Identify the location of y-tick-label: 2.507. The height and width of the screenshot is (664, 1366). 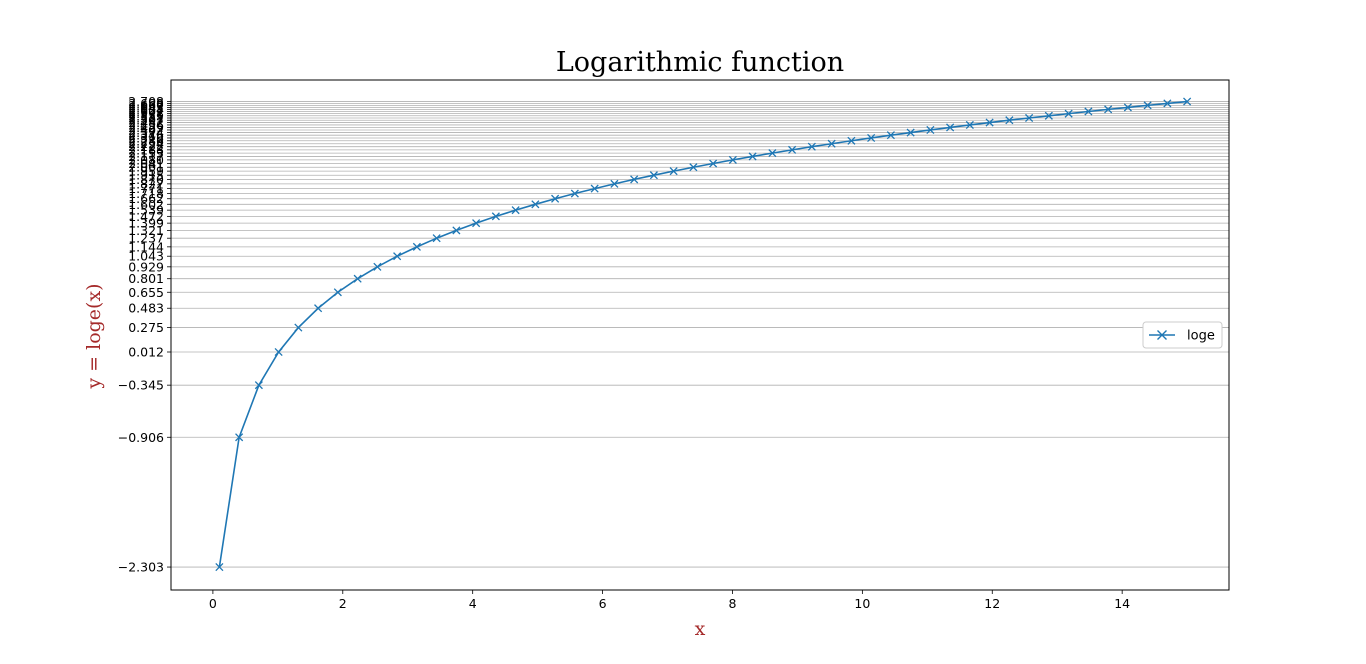
(146, 120).